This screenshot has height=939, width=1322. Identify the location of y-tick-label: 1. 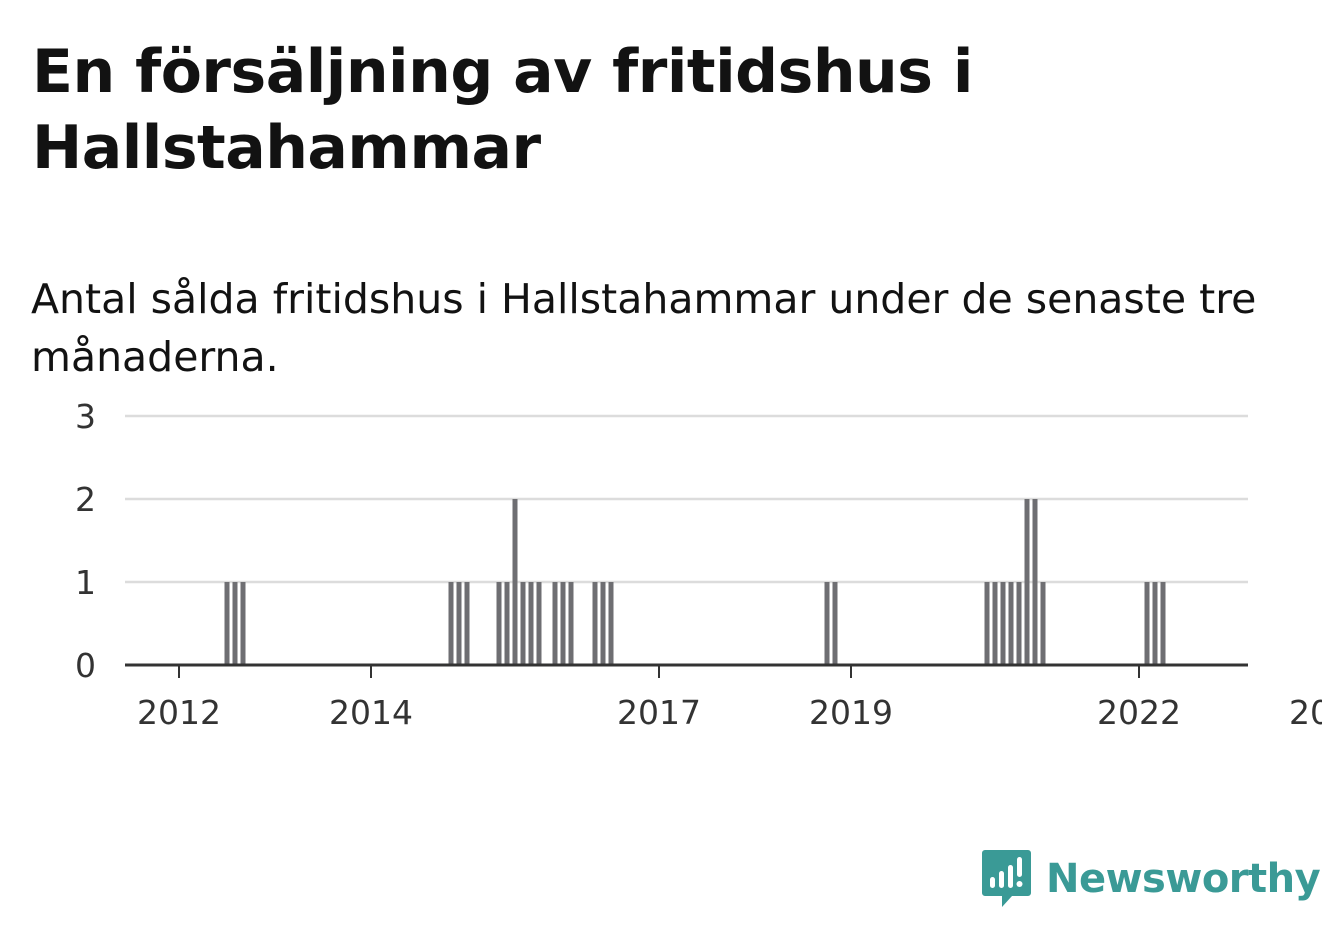
(85, 582).